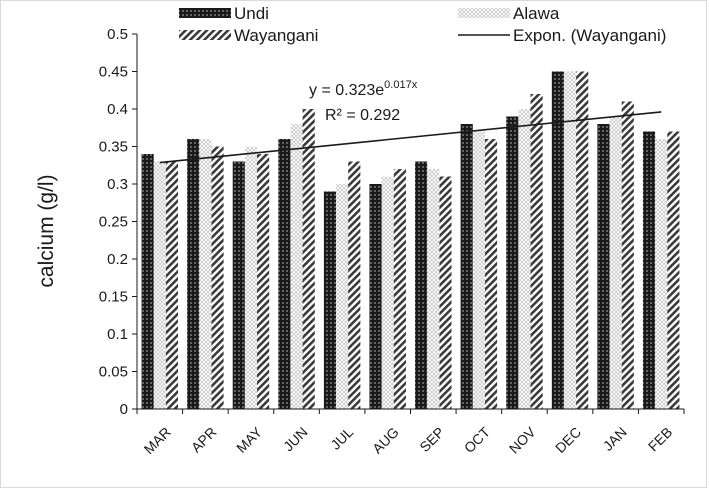  What do you see at coordinates (422, 24) in the screenshot?
I see `legend: Undi Alawa Wayangani Expon. (Wayangani)` at bounding box center [422, 24].